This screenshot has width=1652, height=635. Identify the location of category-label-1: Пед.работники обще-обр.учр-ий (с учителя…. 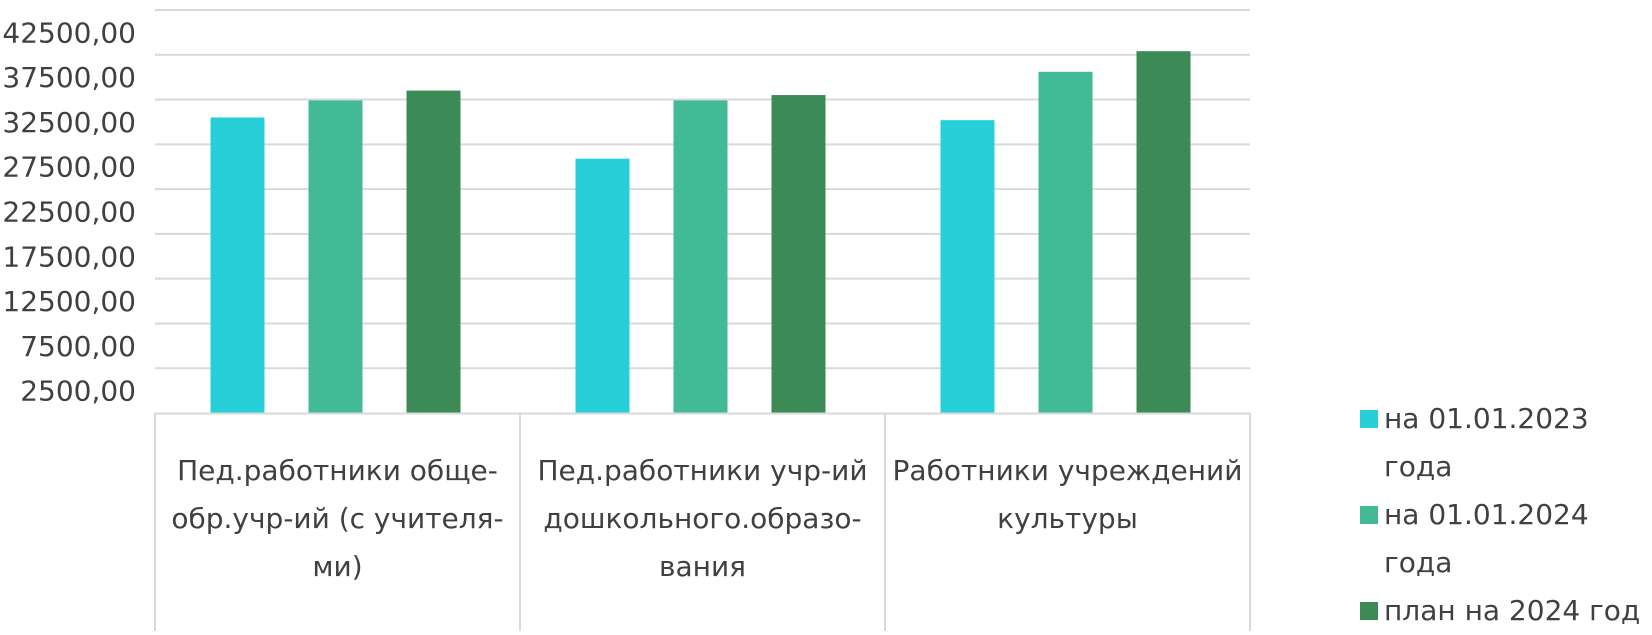
(337, 518).